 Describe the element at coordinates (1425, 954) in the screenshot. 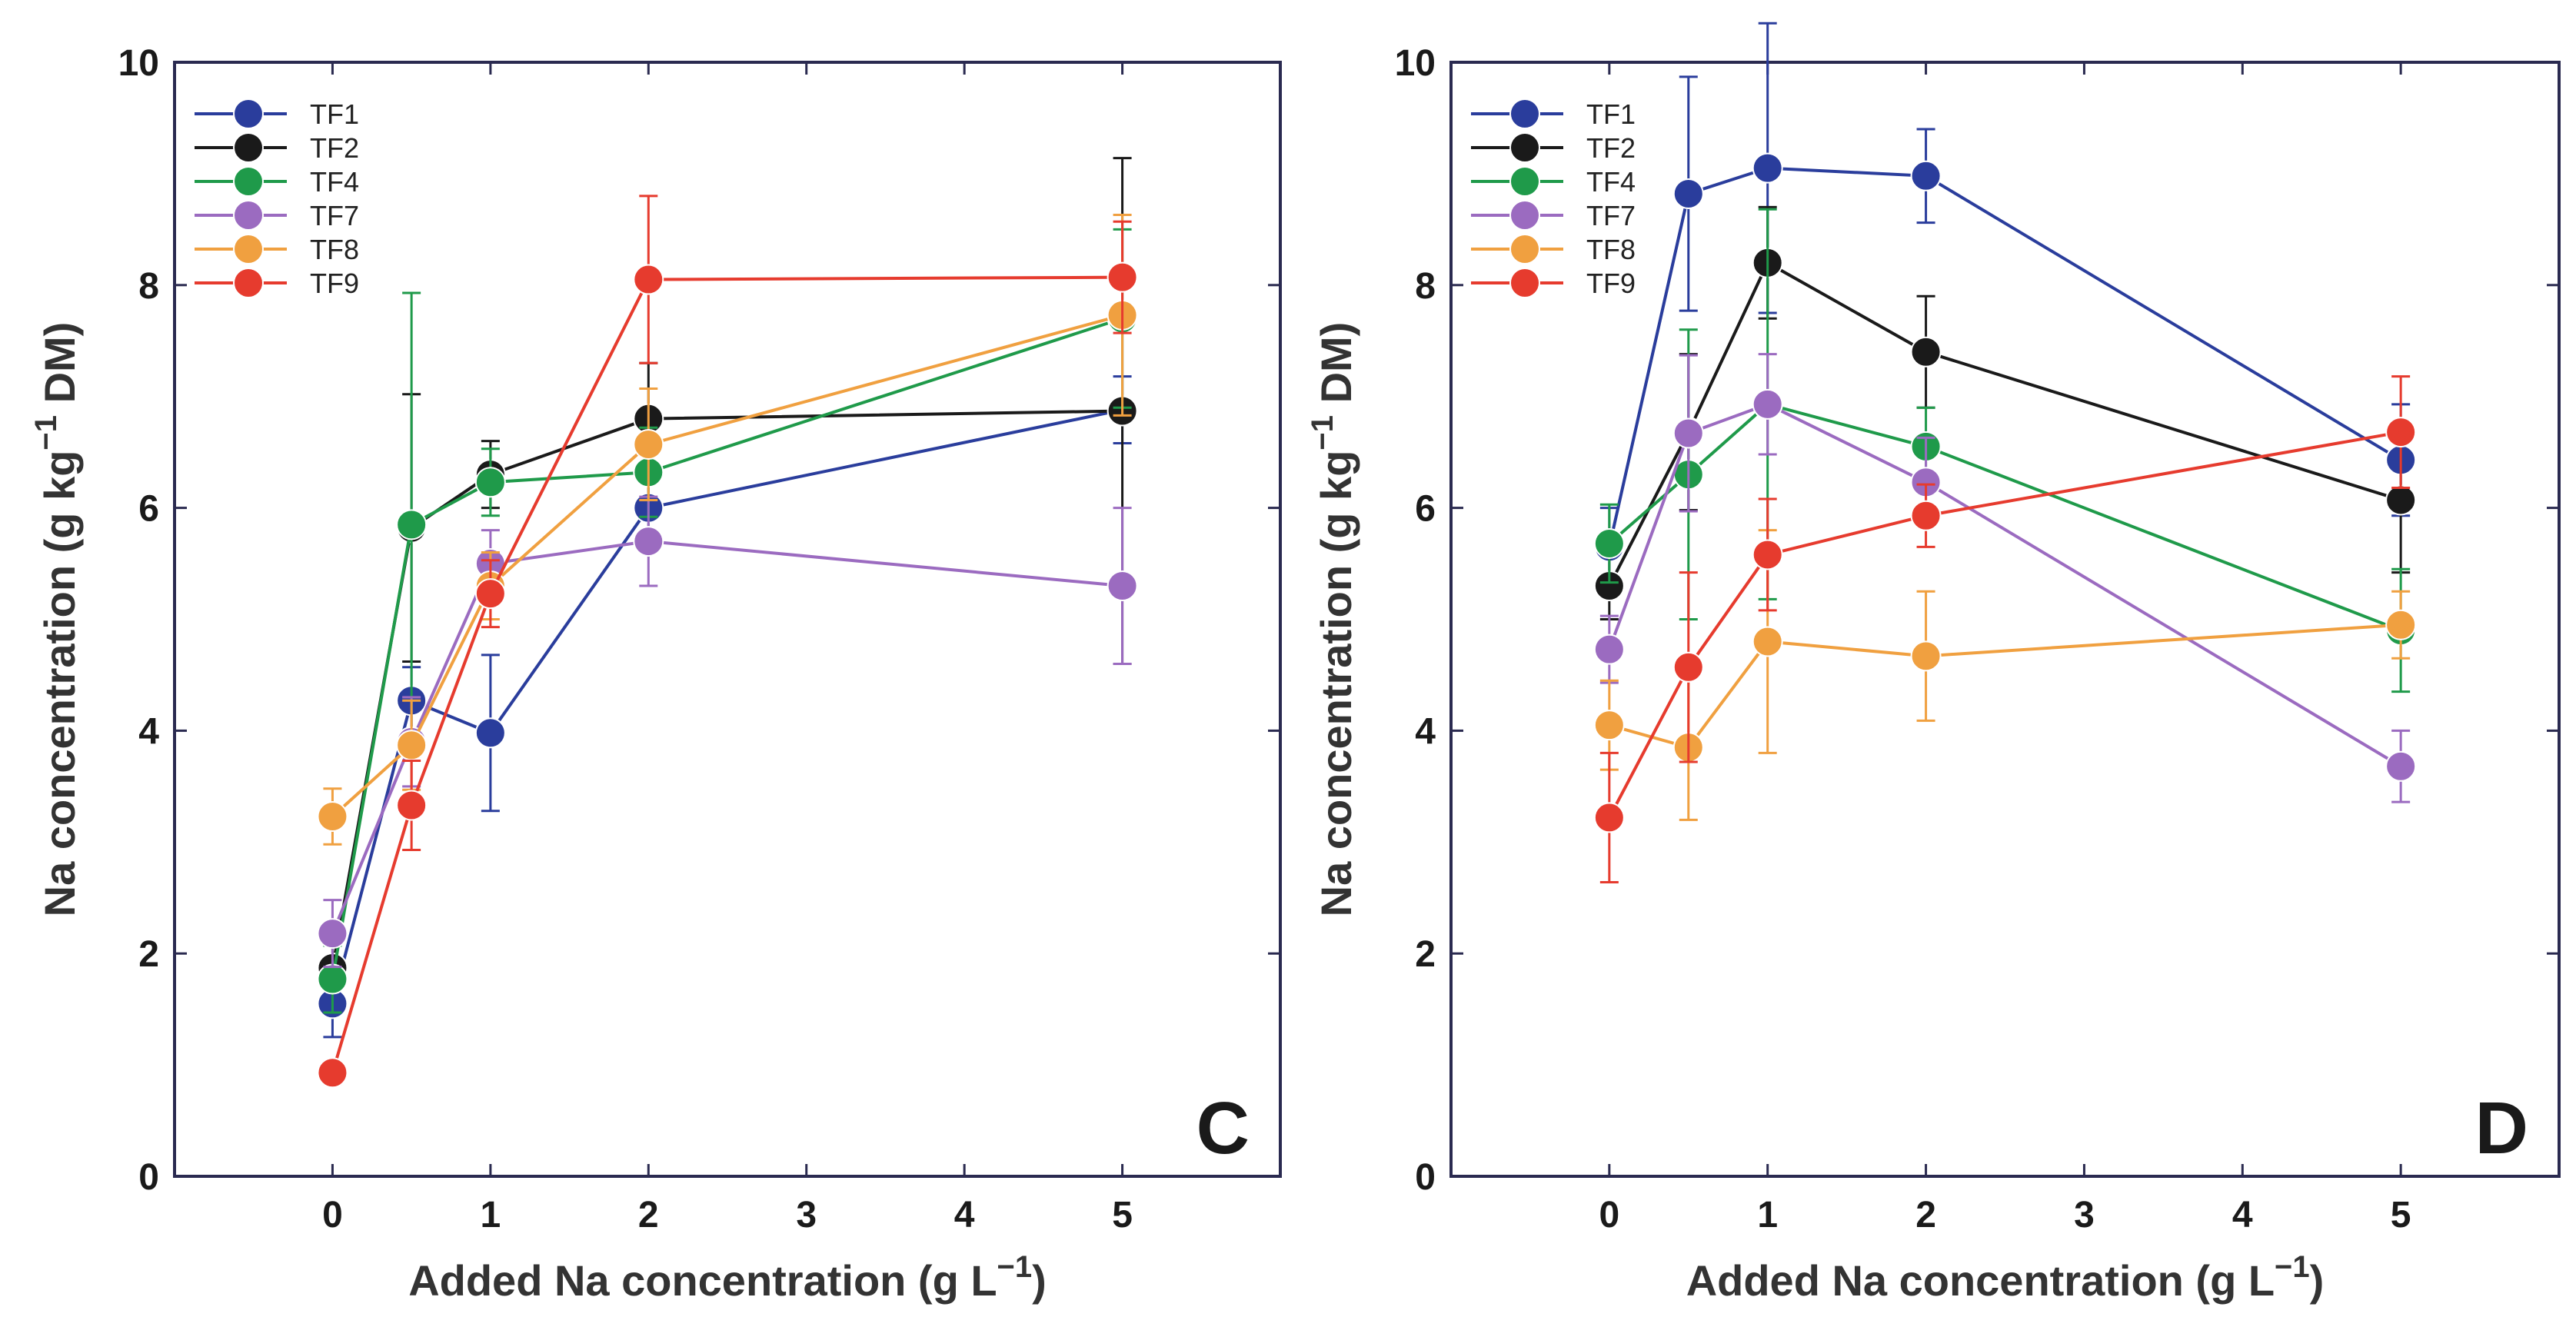

I see `y-tick-label: 2` at that location.